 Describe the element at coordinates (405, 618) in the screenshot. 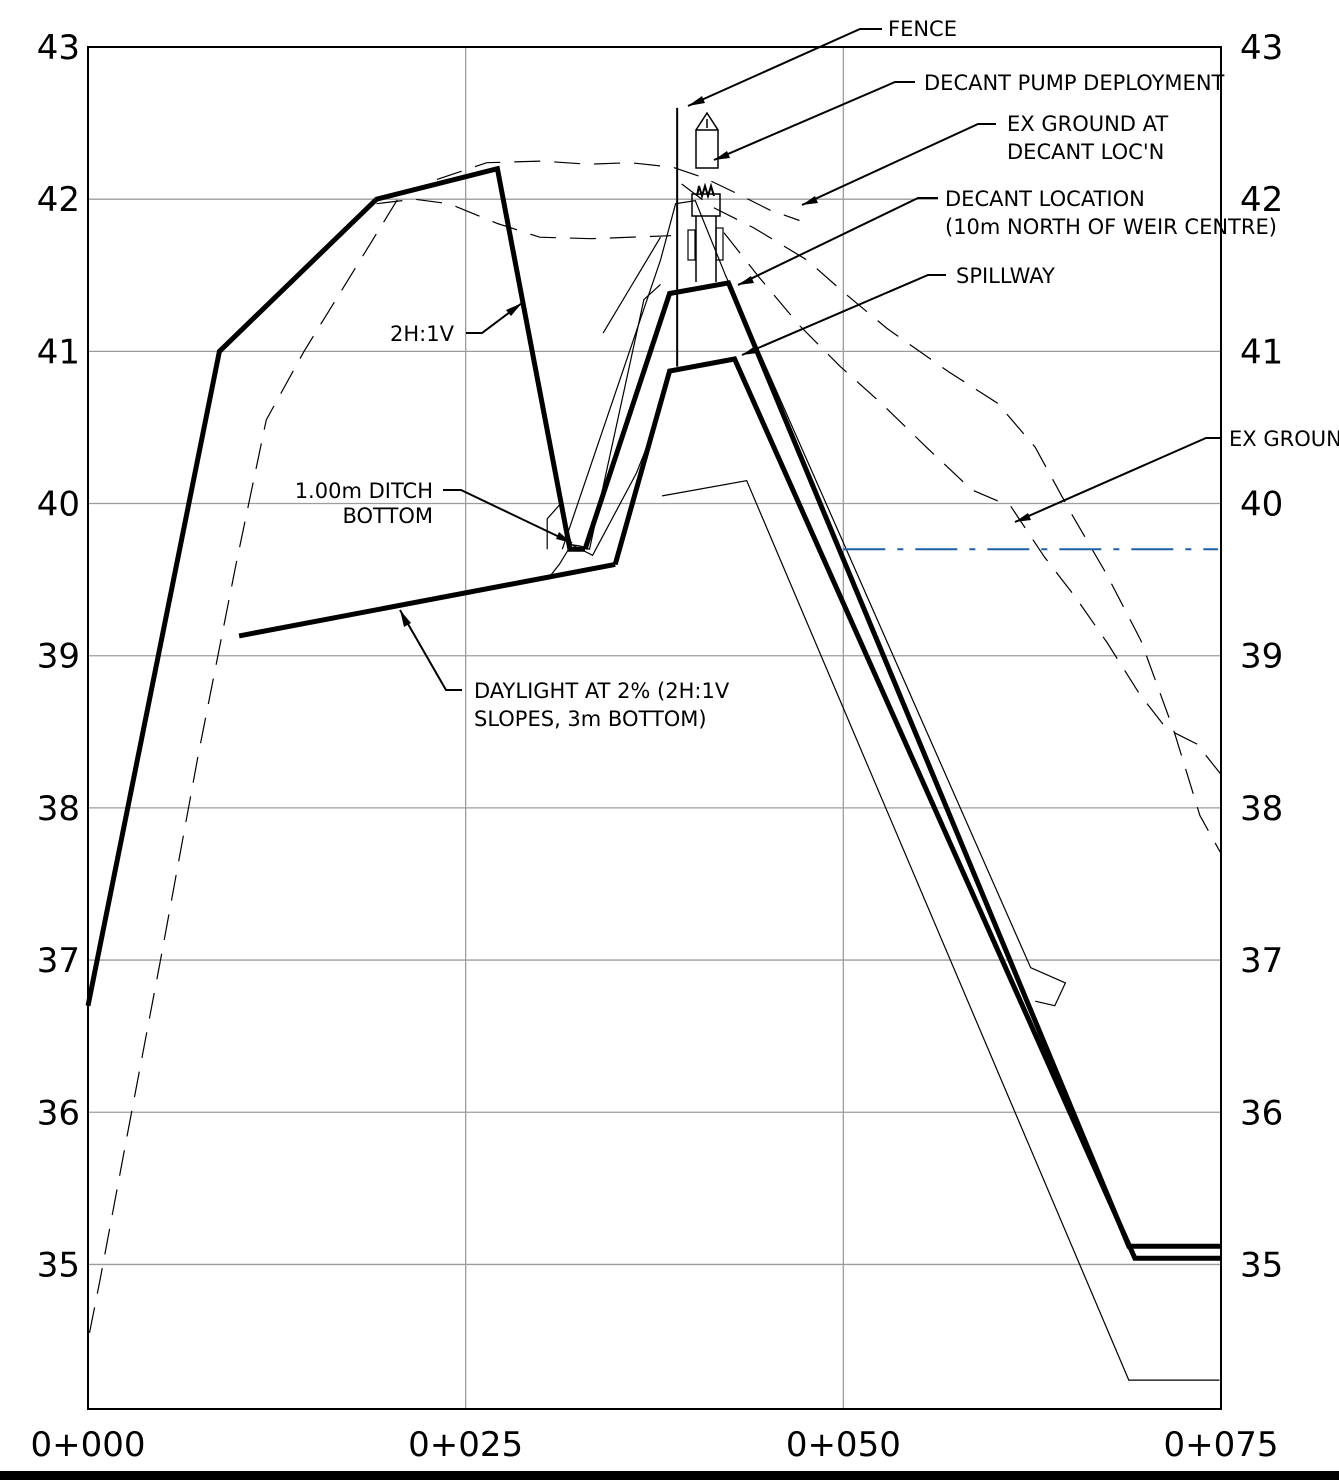

I see `daylight-arrow-icon` at that location.